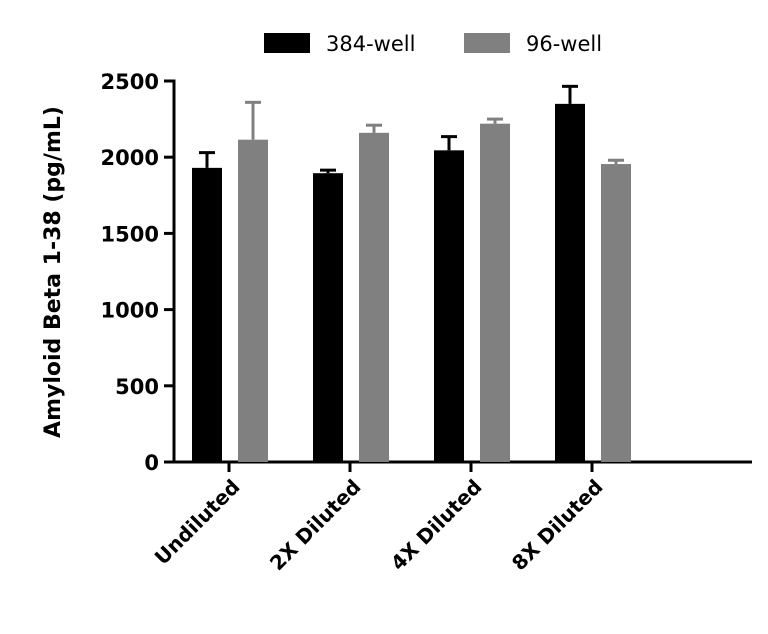  Describe the element at coordinates (130, 234) in the screenshot. I see `y-tick-label: 1500` at that location.